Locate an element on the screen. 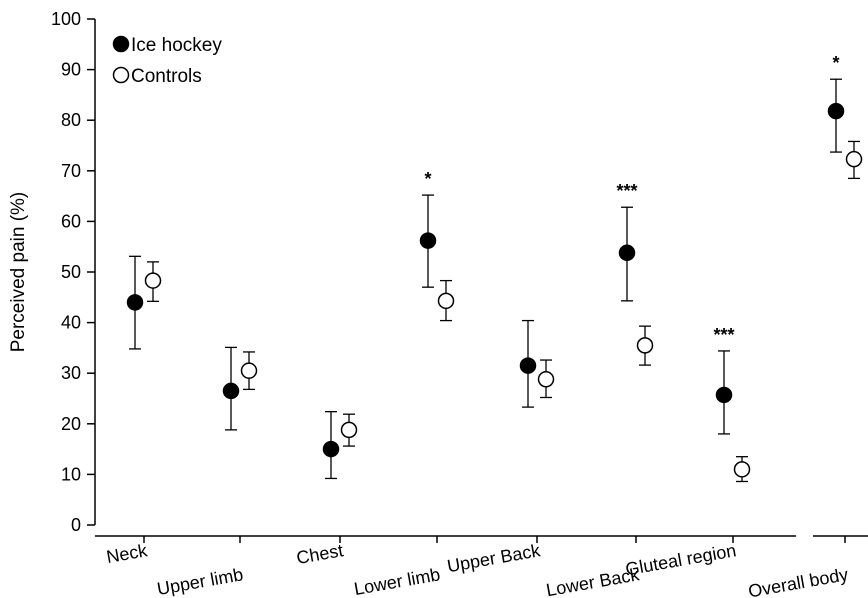 The image size is (868, 598). y-axis-title: Perceived pain (%) is located at coordinates (18, 272).